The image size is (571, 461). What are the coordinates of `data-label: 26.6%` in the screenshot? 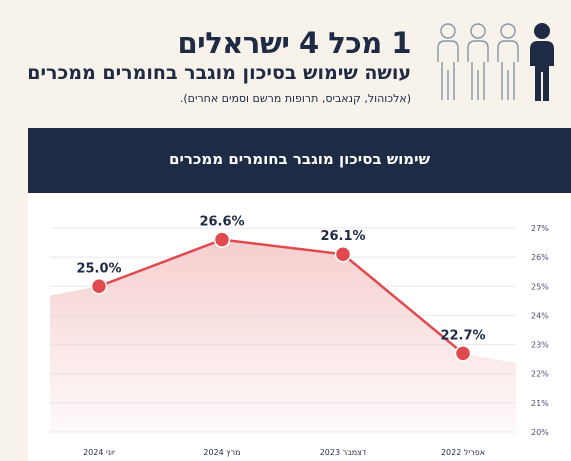 It's located at (221, 222).